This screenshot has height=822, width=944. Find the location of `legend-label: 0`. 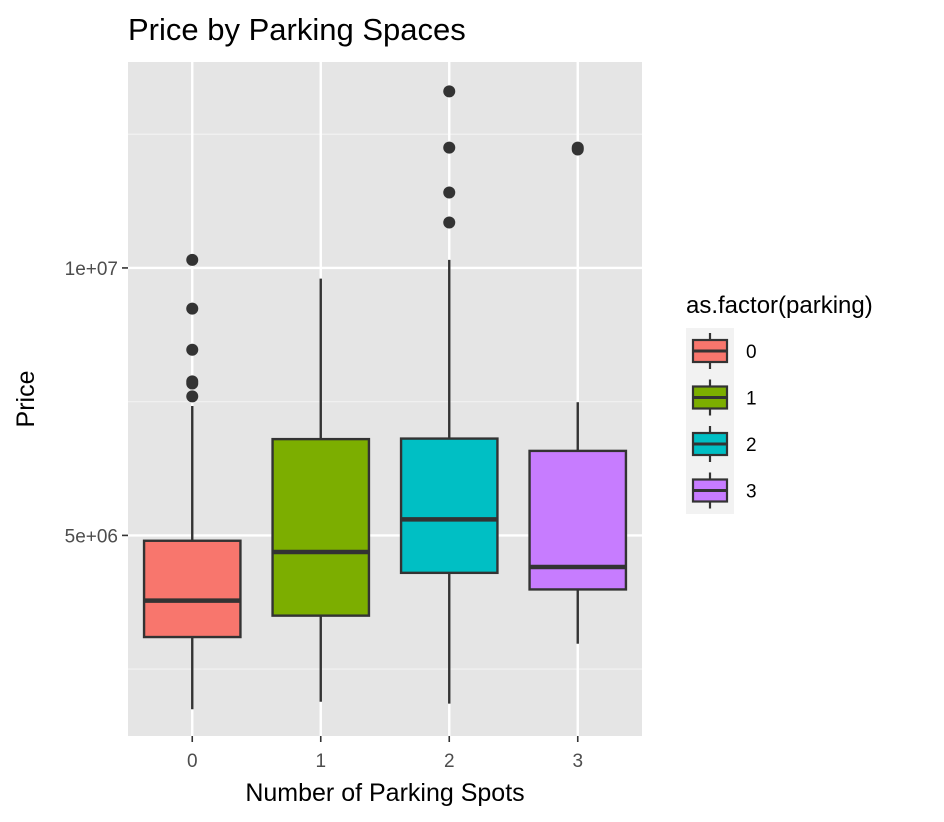

legend-label: 0 is located at coordinates (751, 352).